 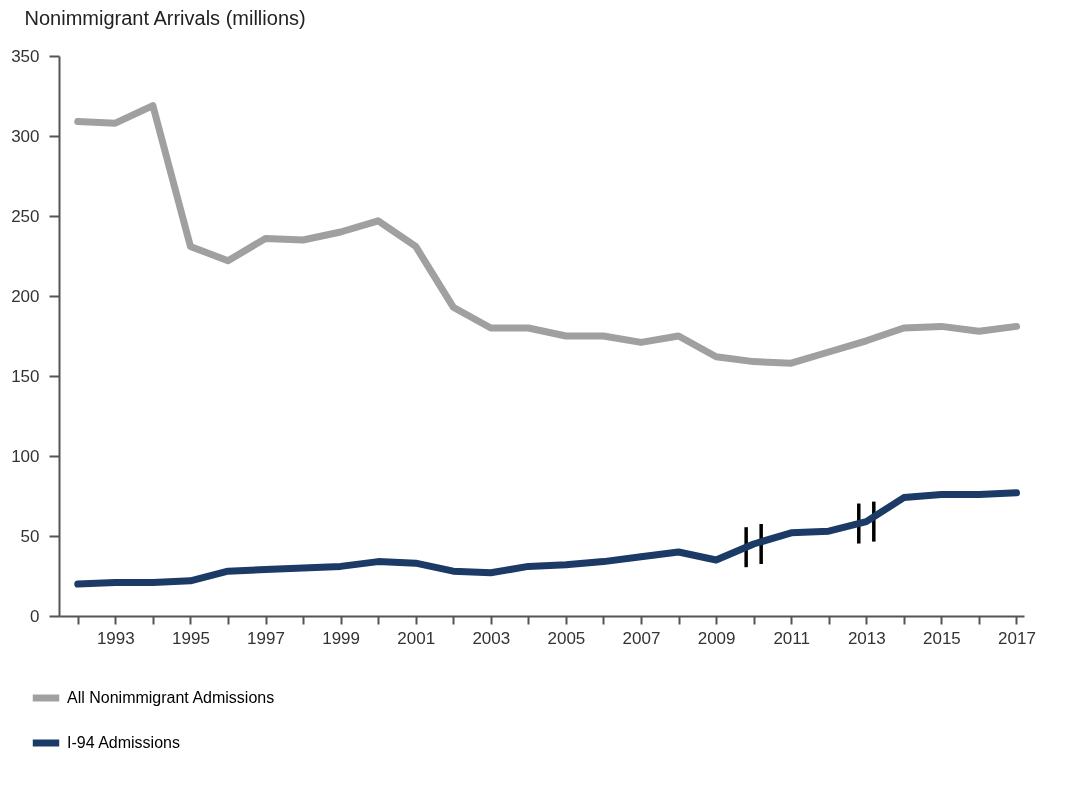 I want to click on x-tick-label: 2001, so click(x=416, y=638).